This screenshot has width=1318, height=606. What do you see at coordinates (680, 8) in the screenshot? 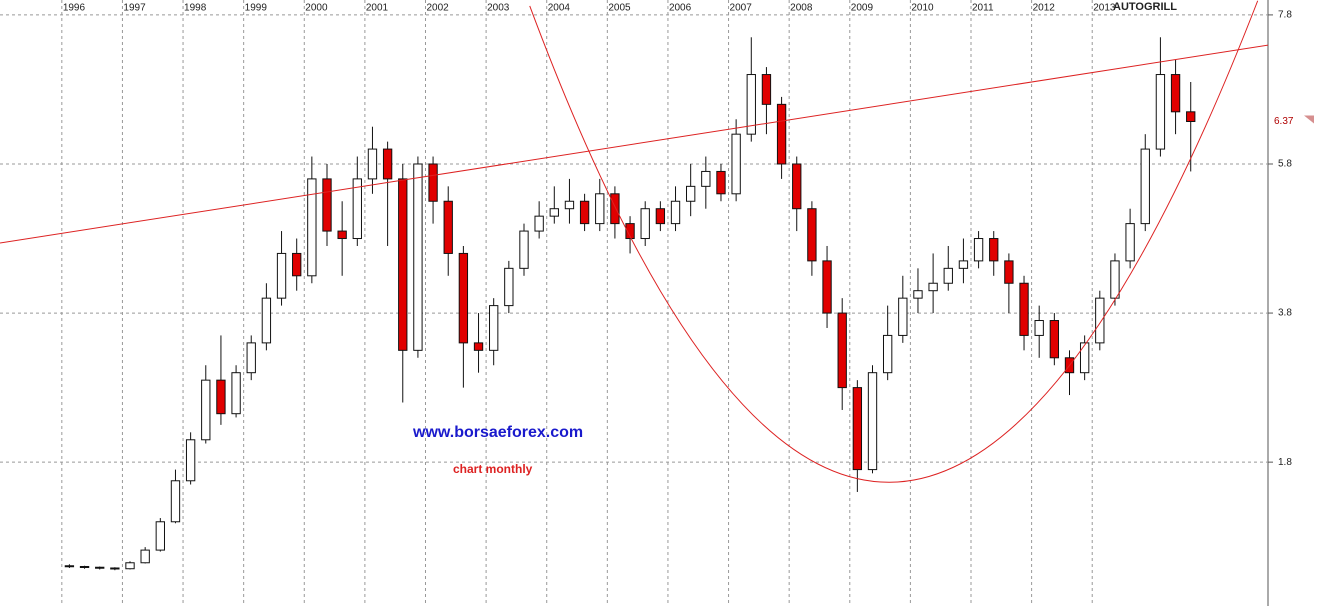
I see `x-tick-label: 2006` at bounding box center [680, 8].